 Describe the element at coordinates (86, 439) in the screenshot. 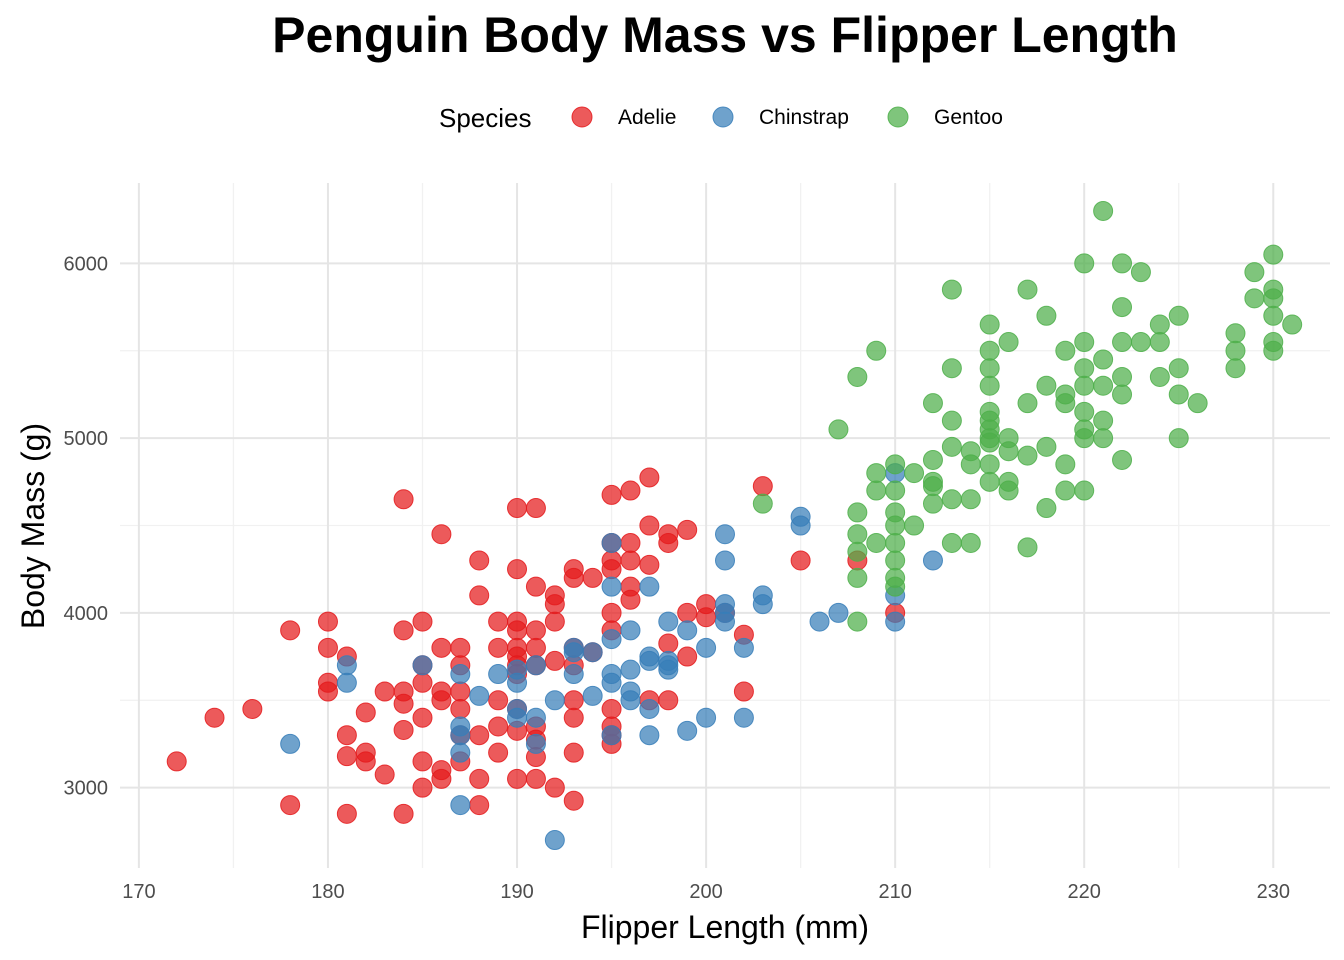

I see `y-tick-label: 5000` at that location.